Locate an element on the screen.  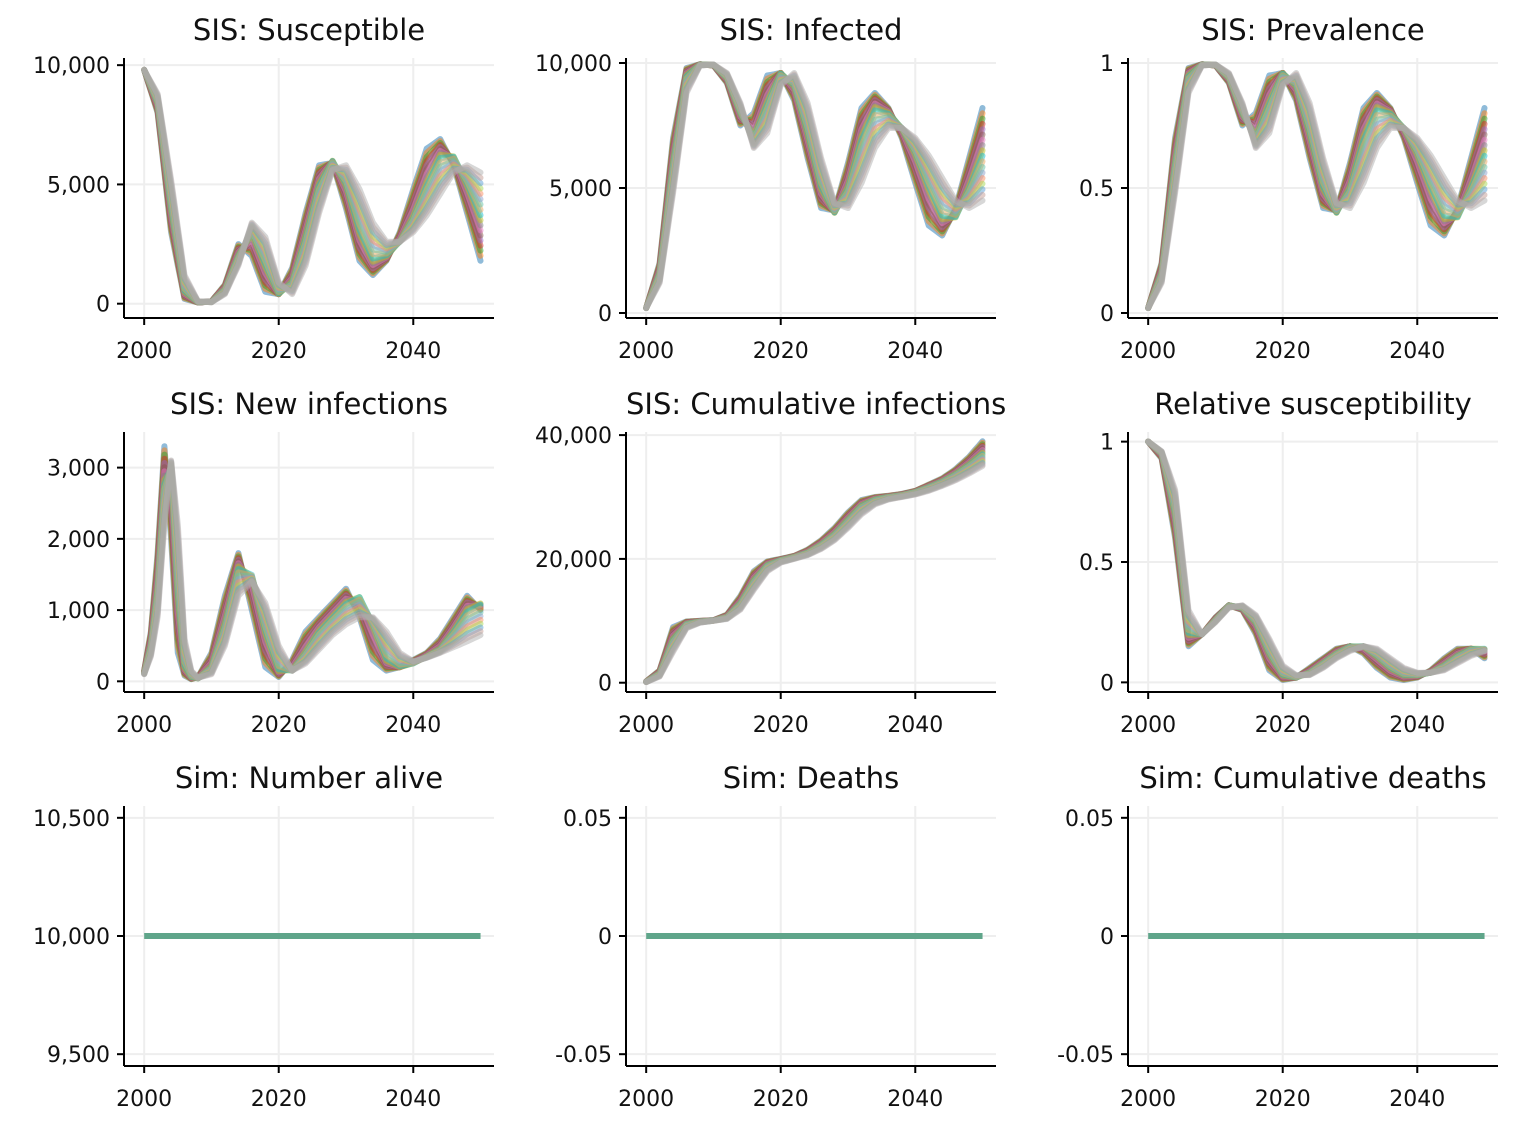
chart-title: Sim: Deaths is located at coordinates (811, 778).